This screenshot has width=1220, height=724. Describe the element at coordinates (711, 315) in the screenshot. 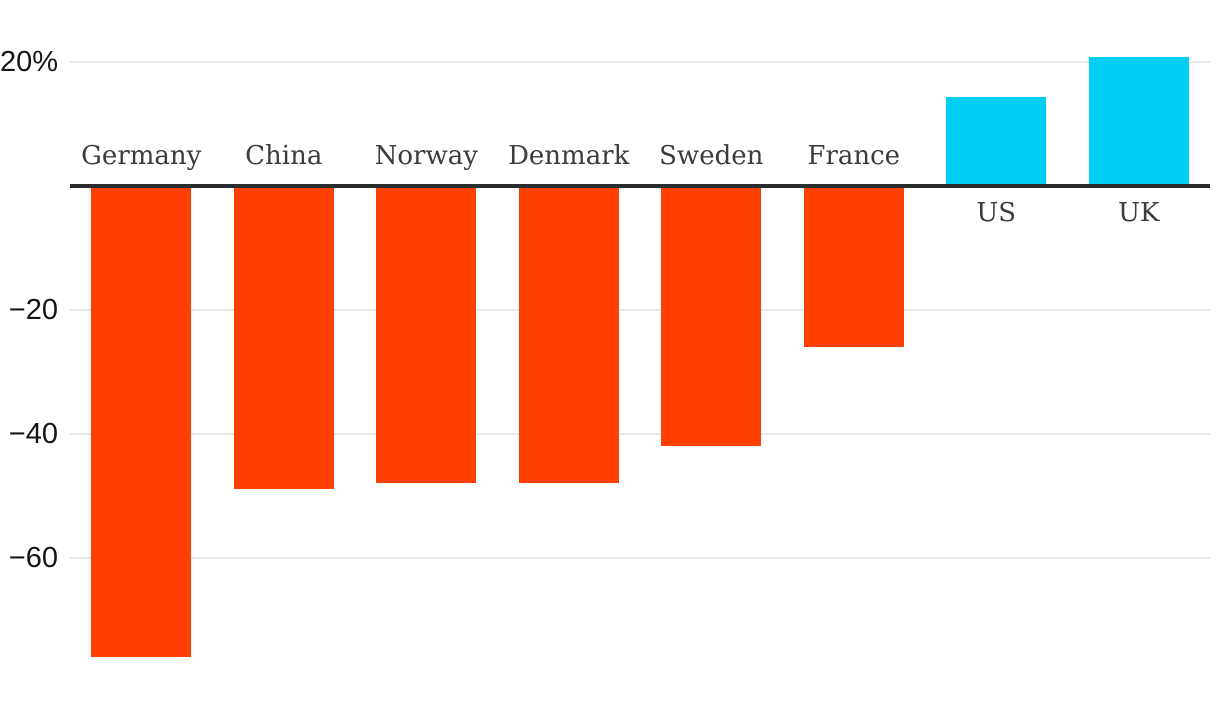

I see `bar-sweden` at that location.